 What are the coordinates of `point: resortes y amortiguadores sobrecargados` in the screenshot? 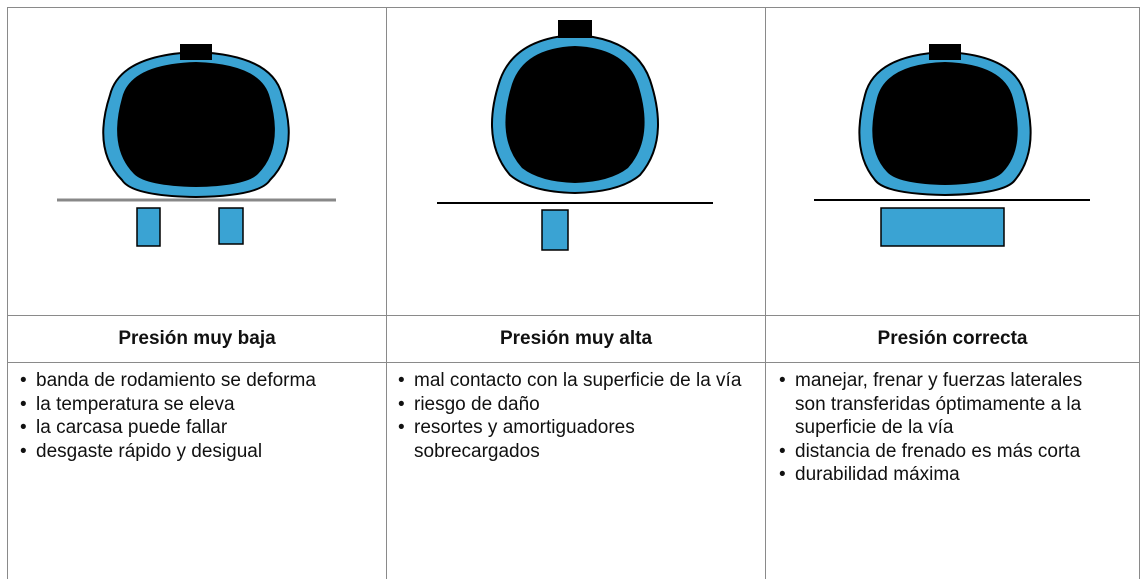 It's located at (579, 439).